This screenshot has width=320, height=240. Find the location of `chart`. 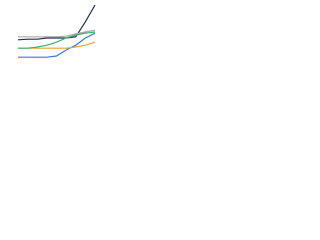

chart is located at coordinates (56, 31).